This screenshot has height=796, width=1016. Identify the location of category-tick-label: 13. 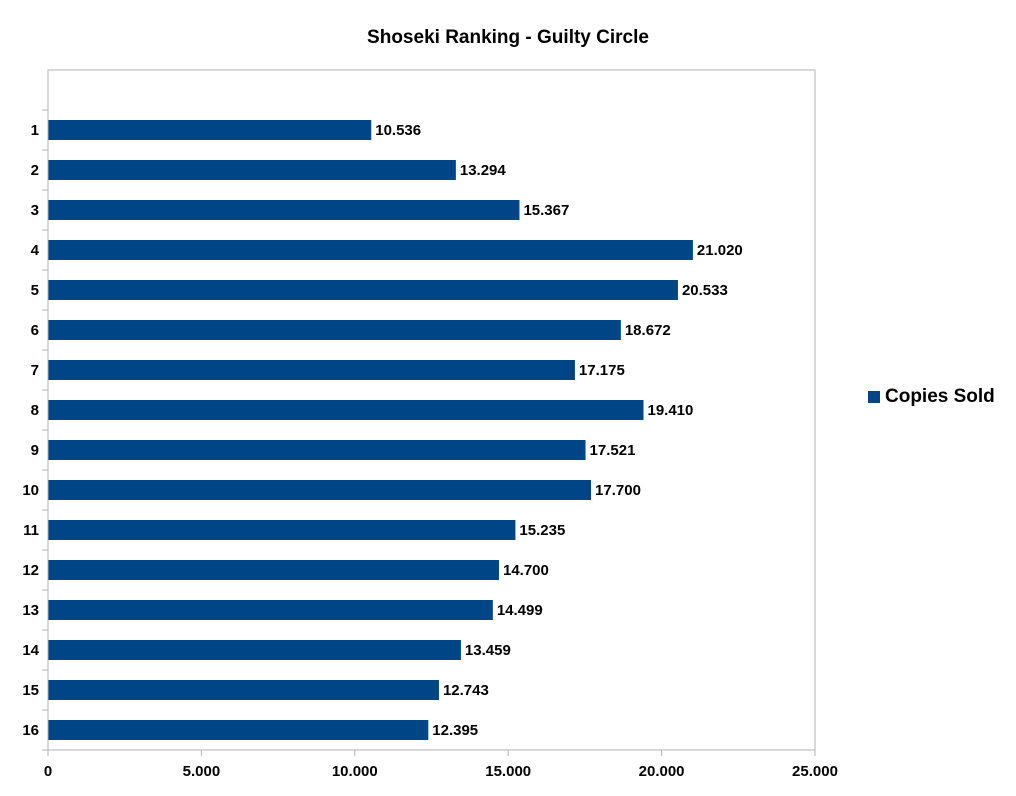
(30, 610).